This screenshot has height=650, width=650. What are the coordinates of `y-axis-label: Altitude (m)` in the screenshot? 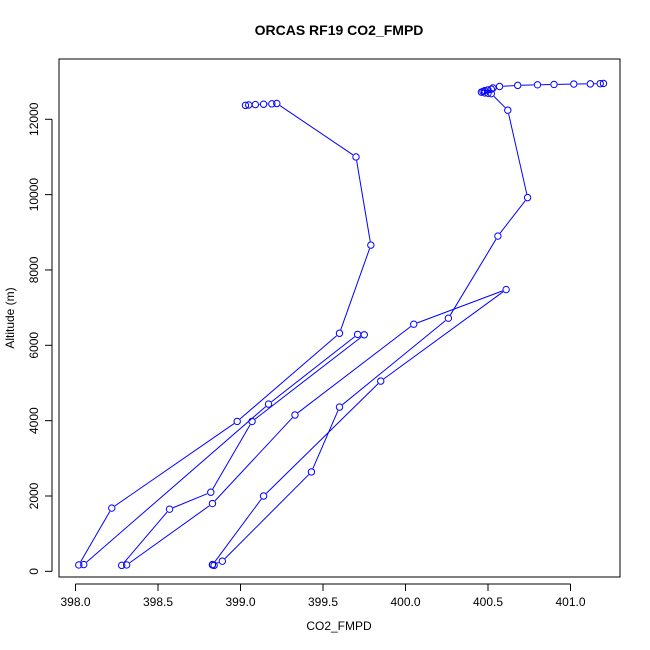 It's located at (10, 317).